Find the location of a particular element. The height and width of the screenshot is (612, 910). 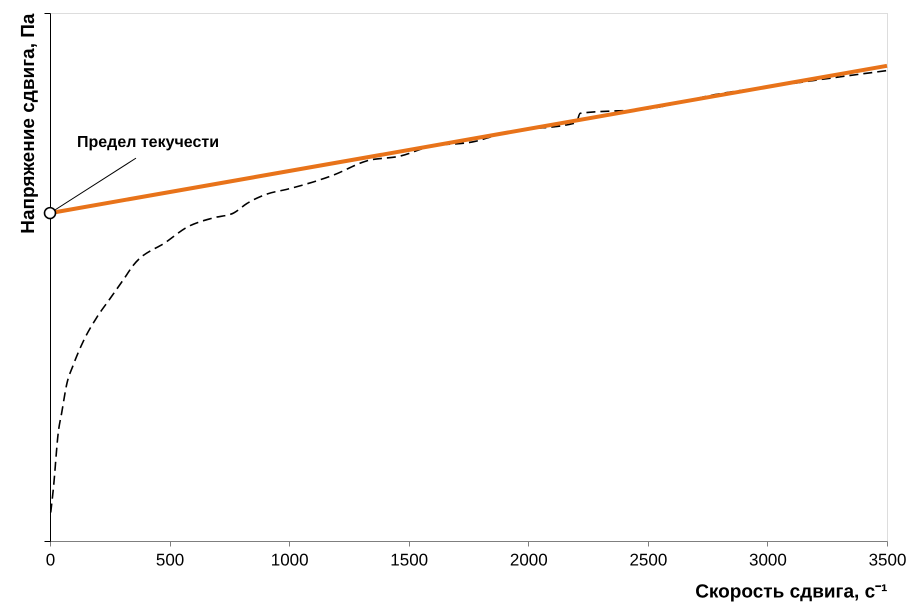

annotation: Предел текучести is located at coordinates (148, 143).